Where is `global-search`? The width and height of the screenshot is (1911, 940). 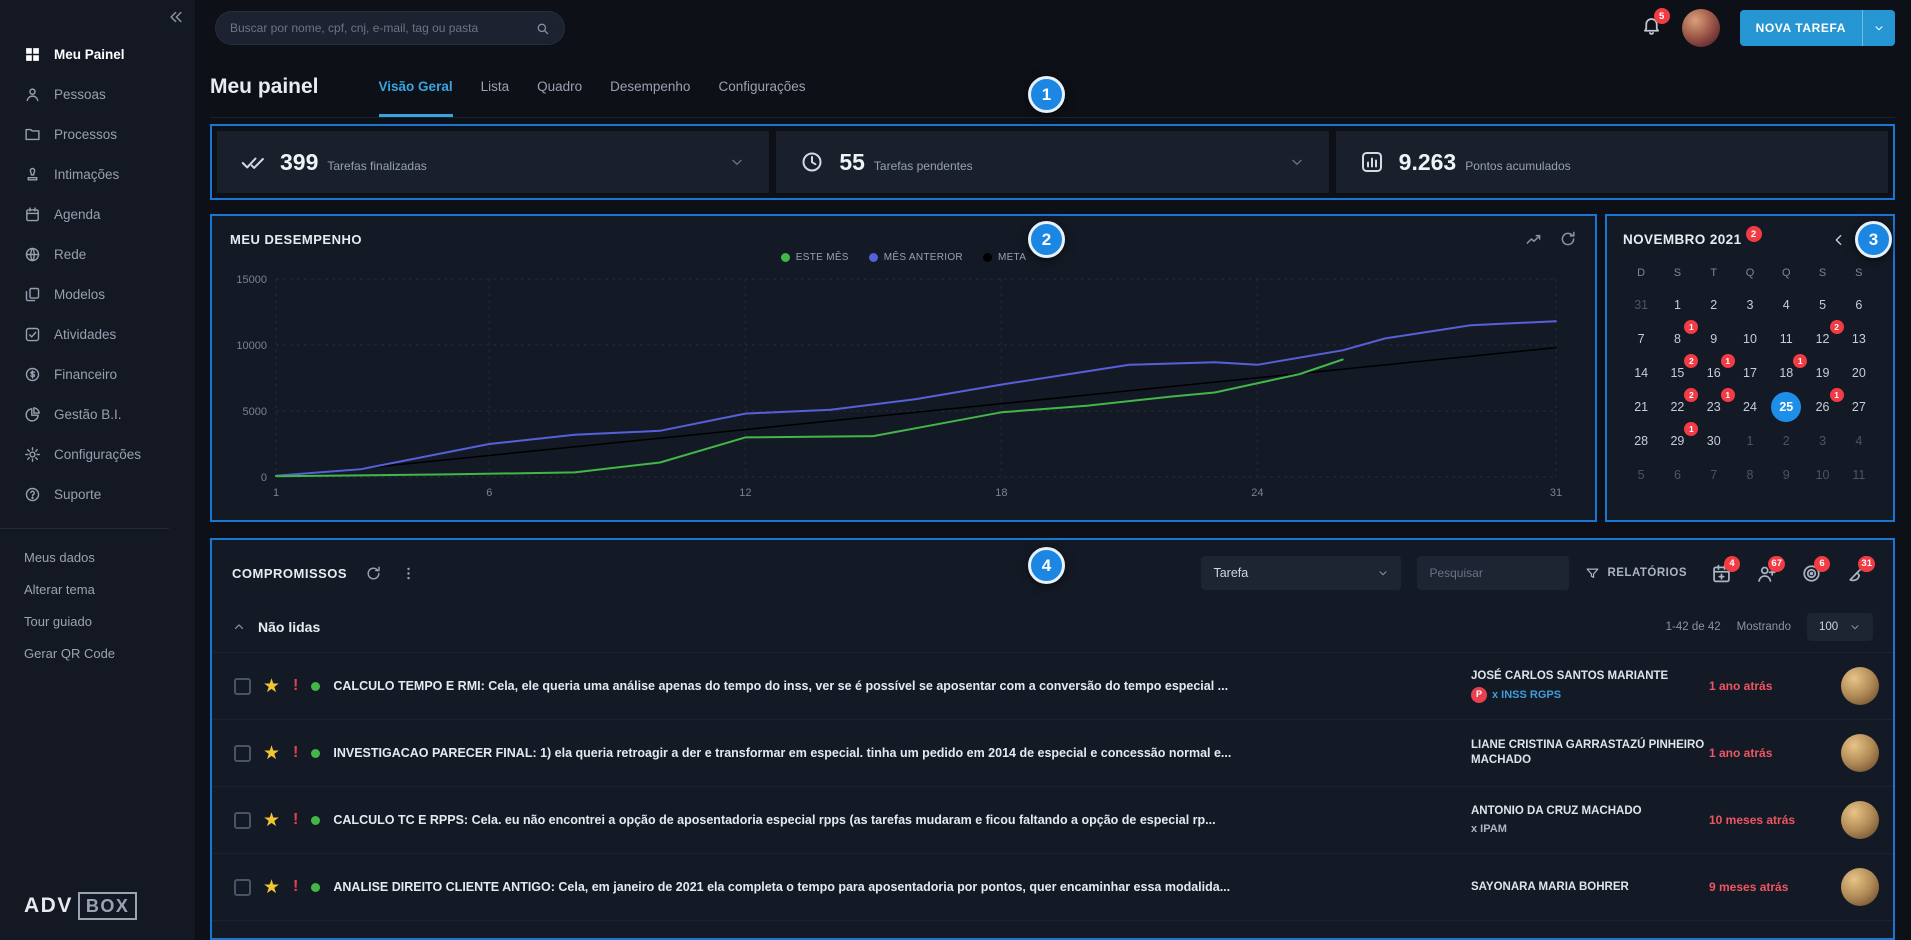
global-search is located at coordinates (390, 28).